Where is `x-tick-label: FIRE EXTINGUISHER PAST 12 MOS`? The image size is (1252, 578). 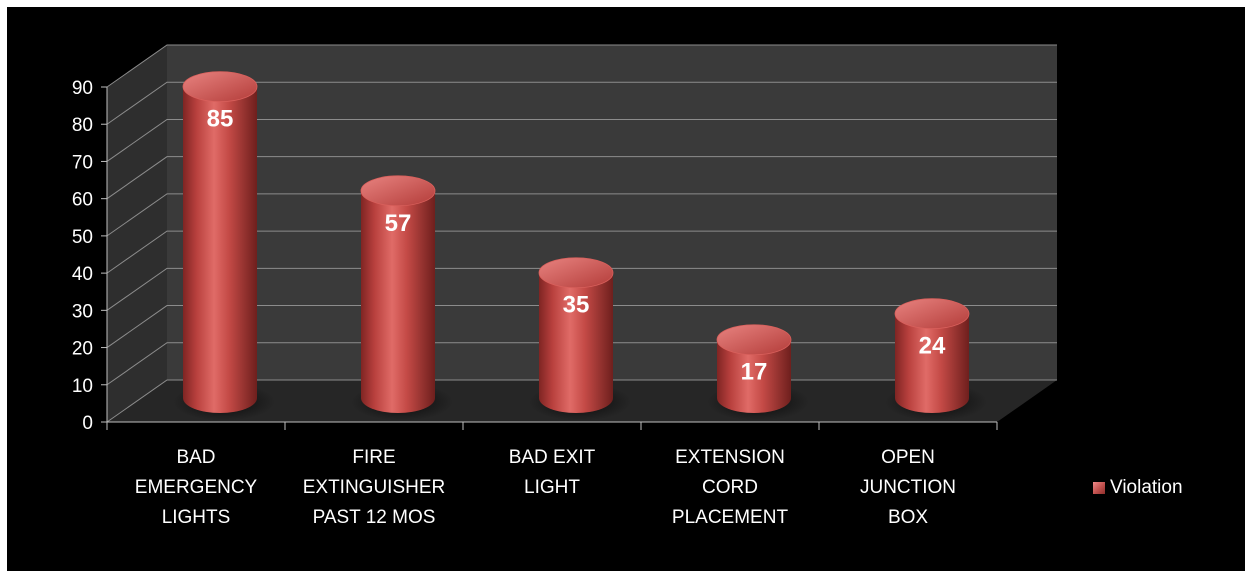
x-tick-label: FIRE EXTINGUISHER PAST 12 MOS is located at coordinates (374, 487).